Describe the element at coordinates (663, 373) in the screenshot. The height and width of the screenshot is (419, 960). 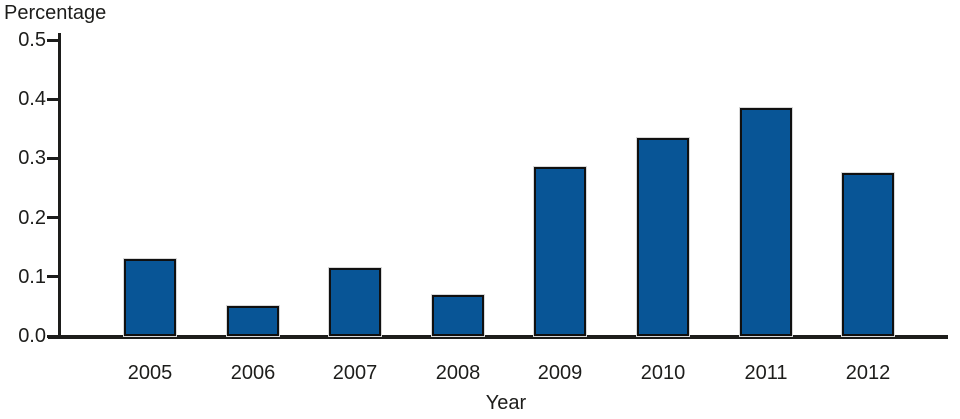
I see `x-tick-label-2010: 2010` at that location.